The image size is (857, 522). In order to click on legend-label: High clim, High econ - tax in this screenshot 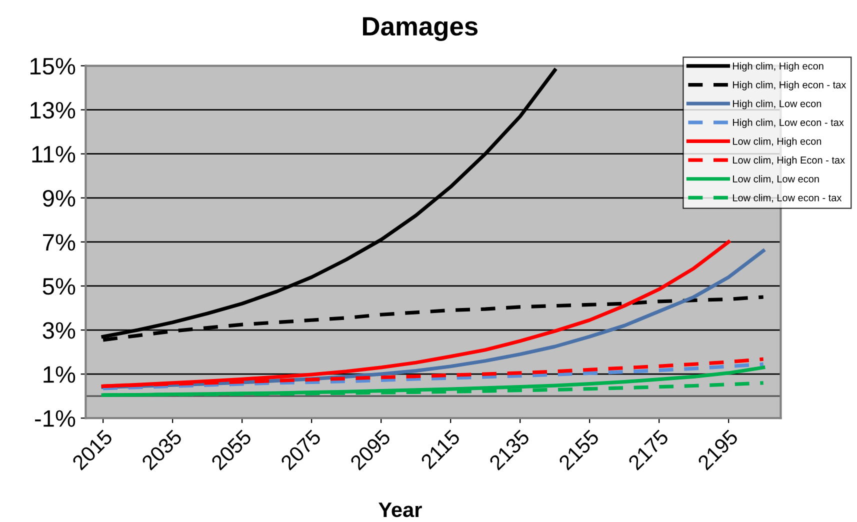, I will do `click(789, 85)`.